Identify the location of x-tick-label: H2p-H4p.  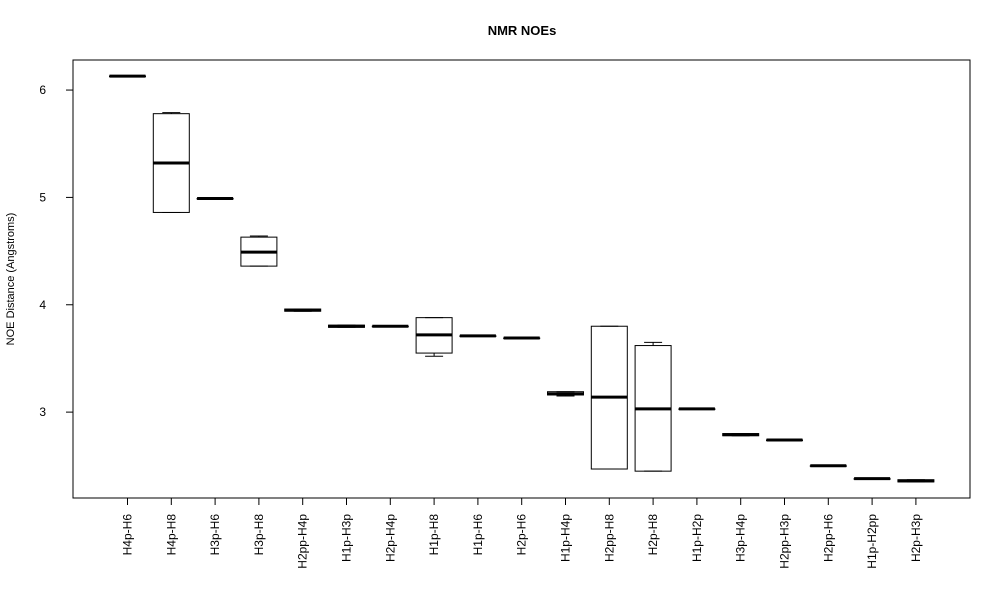
(390, 538).